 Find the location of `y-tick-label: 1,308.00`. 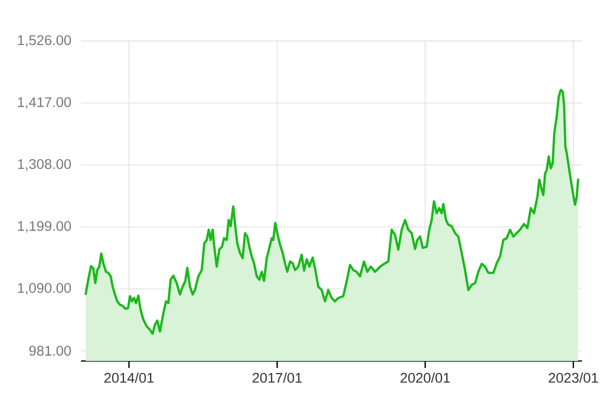

y-tick-label: 1,308.00 is located at coordinates (44, 165).